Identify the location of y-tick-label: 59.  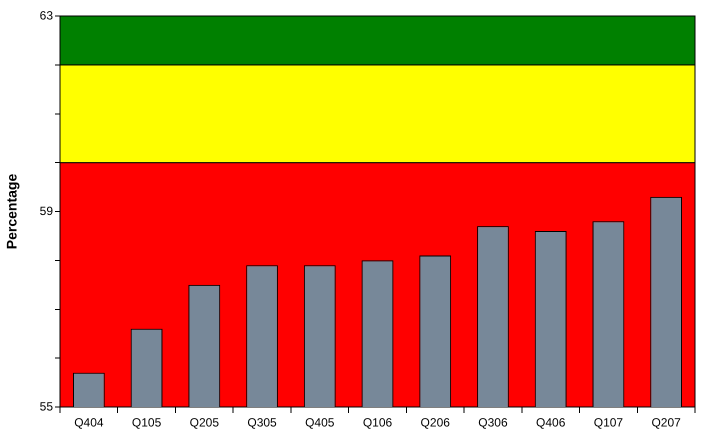
(47, 211).